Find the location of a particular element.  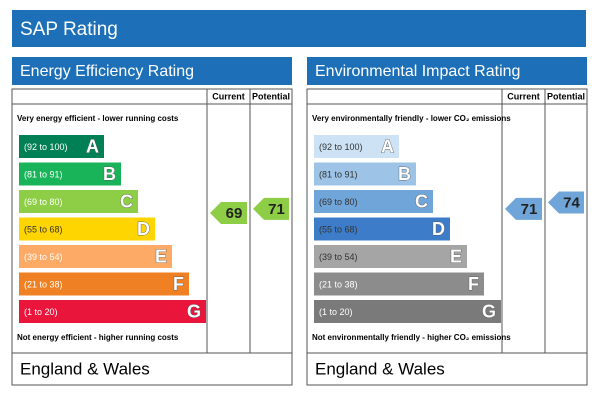

header-bar is located at coordinates (299, 28).